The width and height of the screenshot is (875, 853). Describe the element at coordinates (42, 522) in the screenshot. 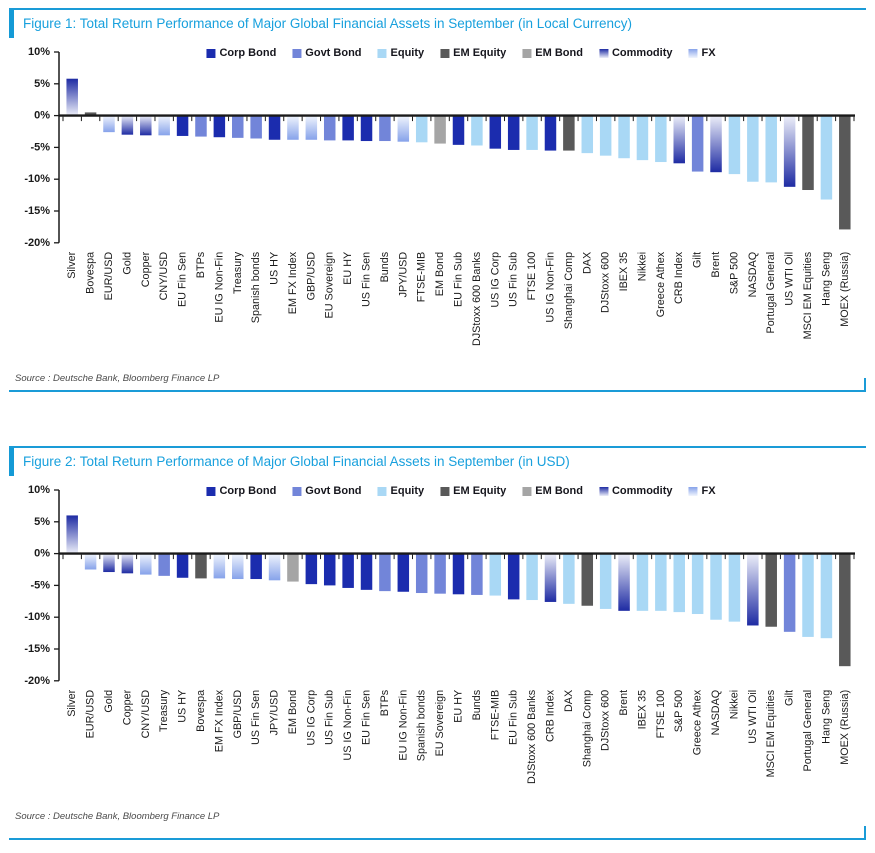

I see `y-tick-label-5: 5%` at that location.